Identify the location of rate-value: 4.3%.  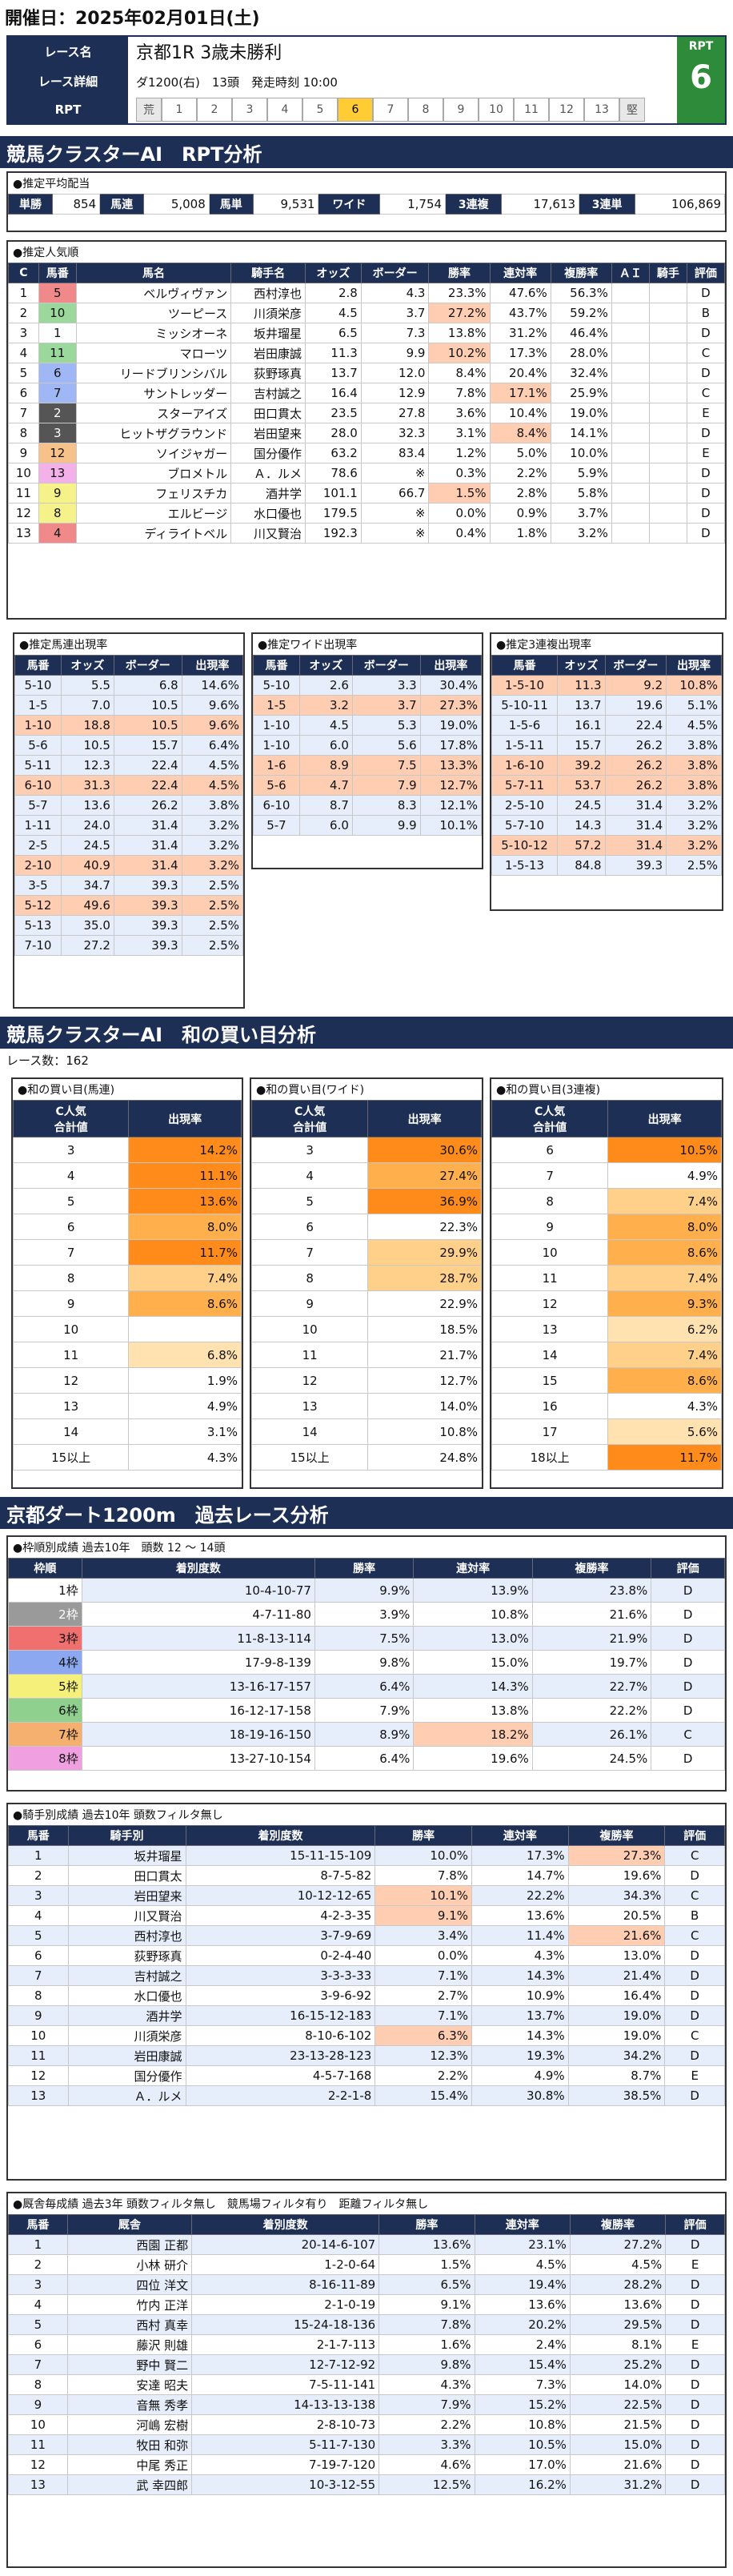
(664, 1406).